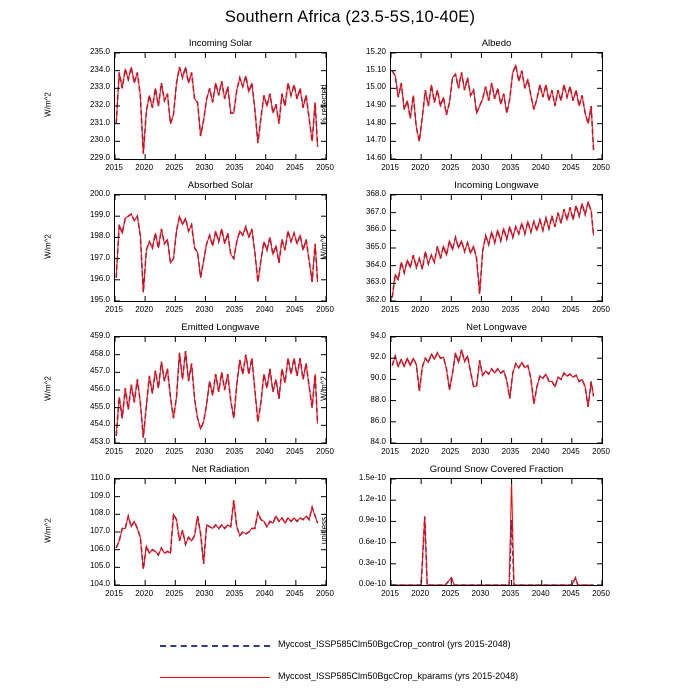 The image size is (700, 700). What do you see at coordinates (372, 562) in the screenshot?
I see `y-axis-tick-label: 0.3e-10` at bounding box center [372, 562].